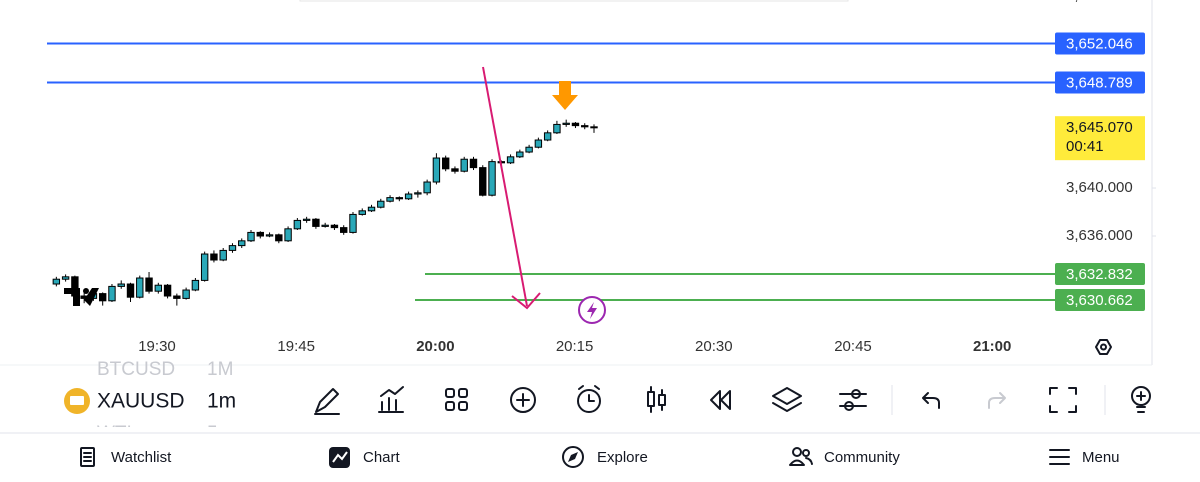 The image size is (1200, 482). I want to click on nav-bar, so click(600, 454).